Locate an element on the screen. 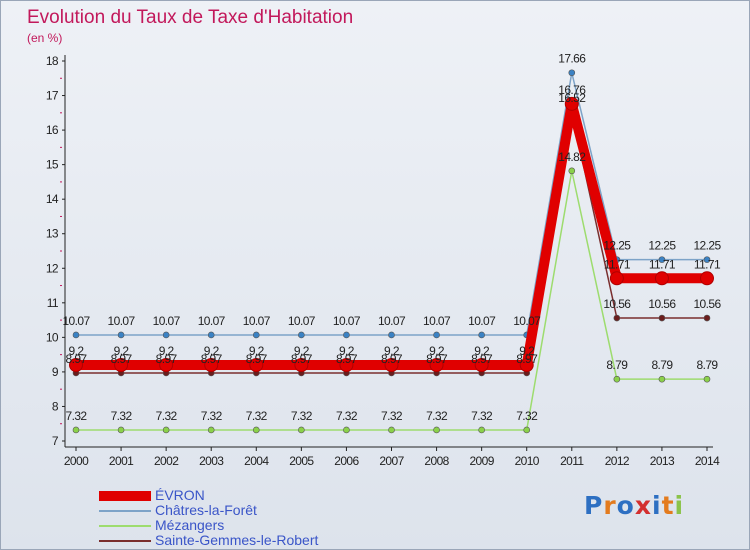 The height and width of the screenshot is (550, 750). x-tick-label: 2013 is located at coordinates (662, 461).